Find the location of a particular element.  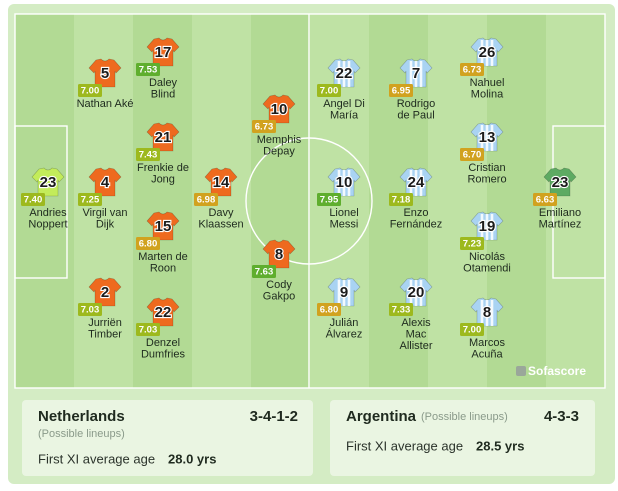

rating: 7.23 is located at coordinates (472, 244).